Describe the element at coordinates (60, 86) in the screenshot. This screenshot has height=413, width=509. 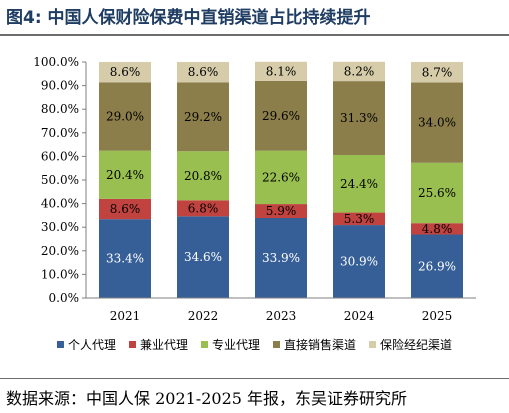
I see `y-tick-label: 90.0%` at that location.